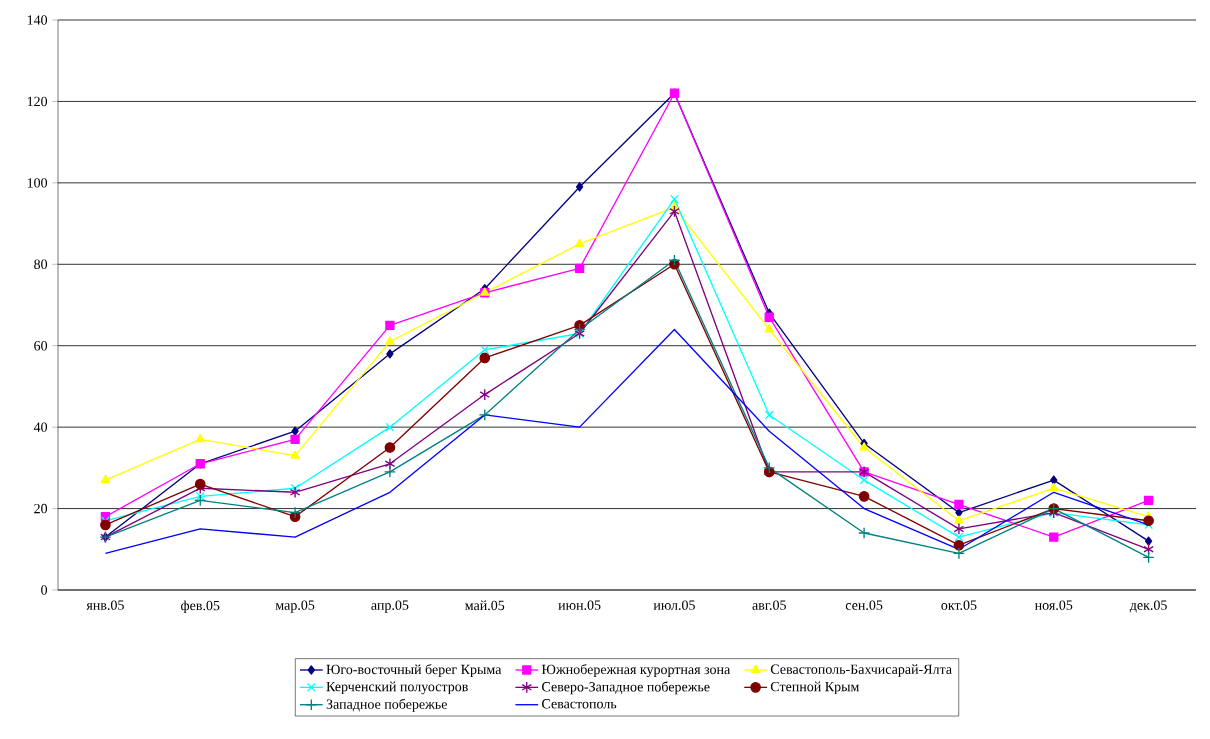 This screenshot has height=739, width=1210. Describe the element at coordinates (41, 345) in the screenshot. I see `y-tick-label: 60` at that location.